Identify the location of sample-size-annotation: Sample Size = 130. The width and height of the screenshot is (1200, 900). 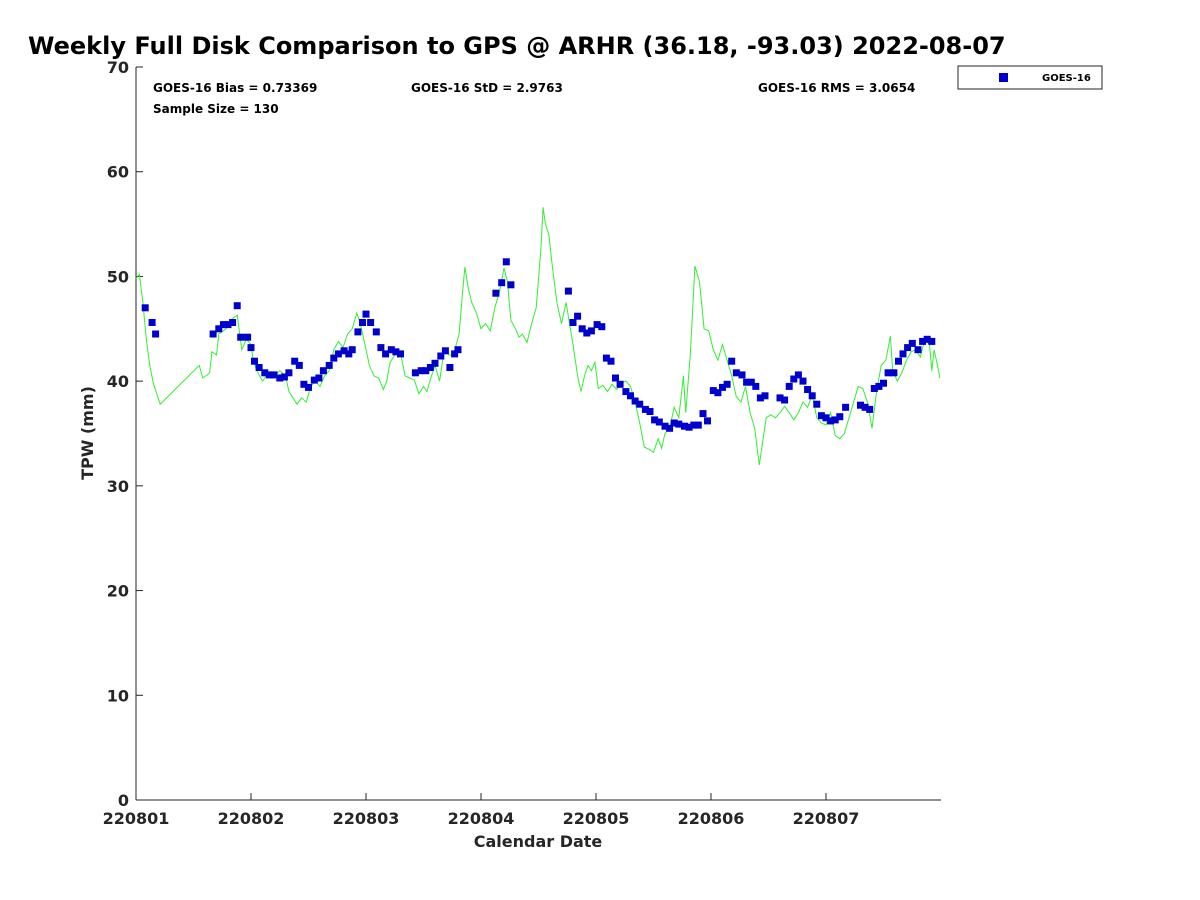
(216, 109).